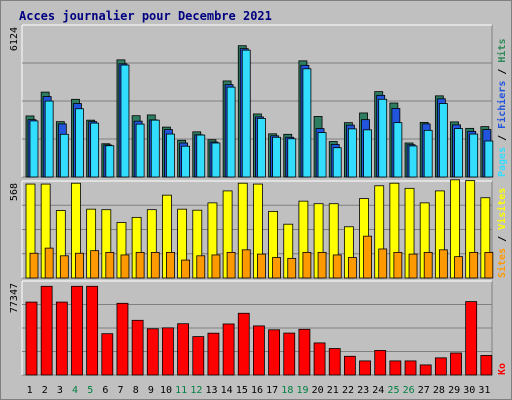 This screenshot has width=512, height=400. I want to click on x-tick-label: 5, so click(90, 390).